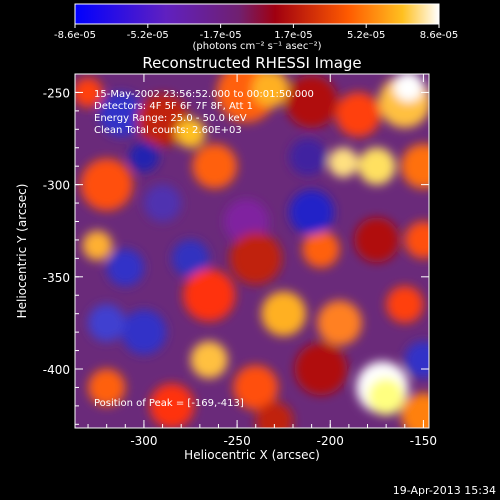 The height and width of the screenshot is (500, 500). I want to click on info-line: 15-May-2002 23:56:52.000 to 00:01:50.000, so click(204, 94).